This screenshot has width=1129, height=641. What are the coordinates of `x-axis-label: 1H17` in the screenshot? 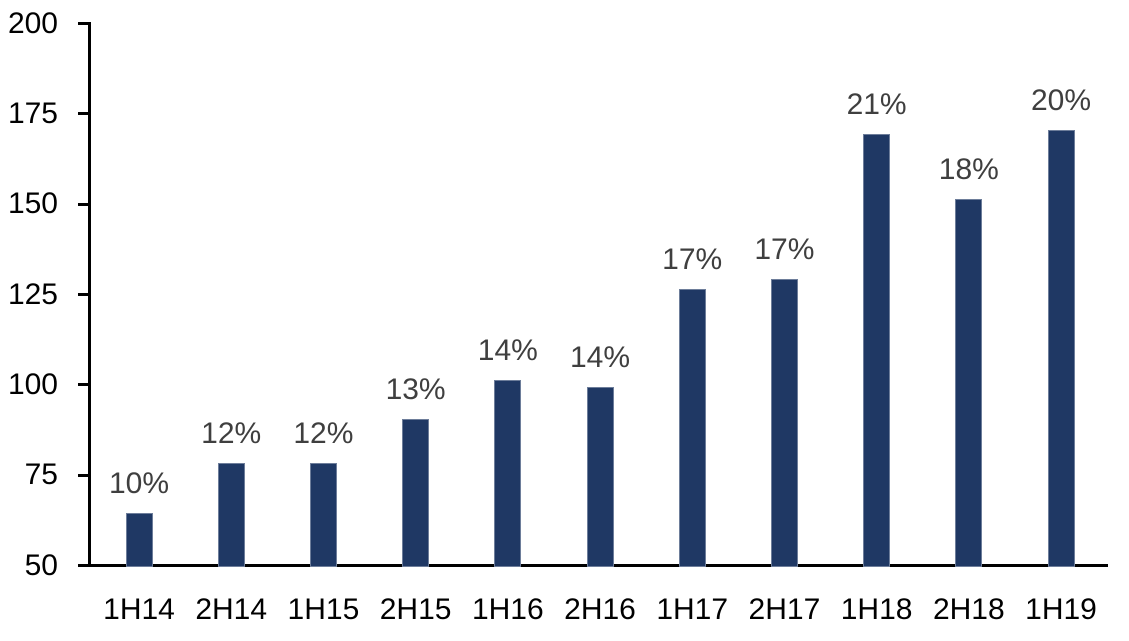 It's located at (692, 609).